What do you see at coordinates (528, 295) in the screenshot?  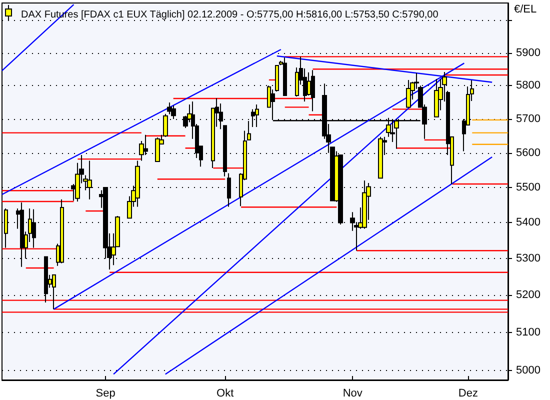 I see `y-tick-label: 5200` at bounding box center [528, 295].